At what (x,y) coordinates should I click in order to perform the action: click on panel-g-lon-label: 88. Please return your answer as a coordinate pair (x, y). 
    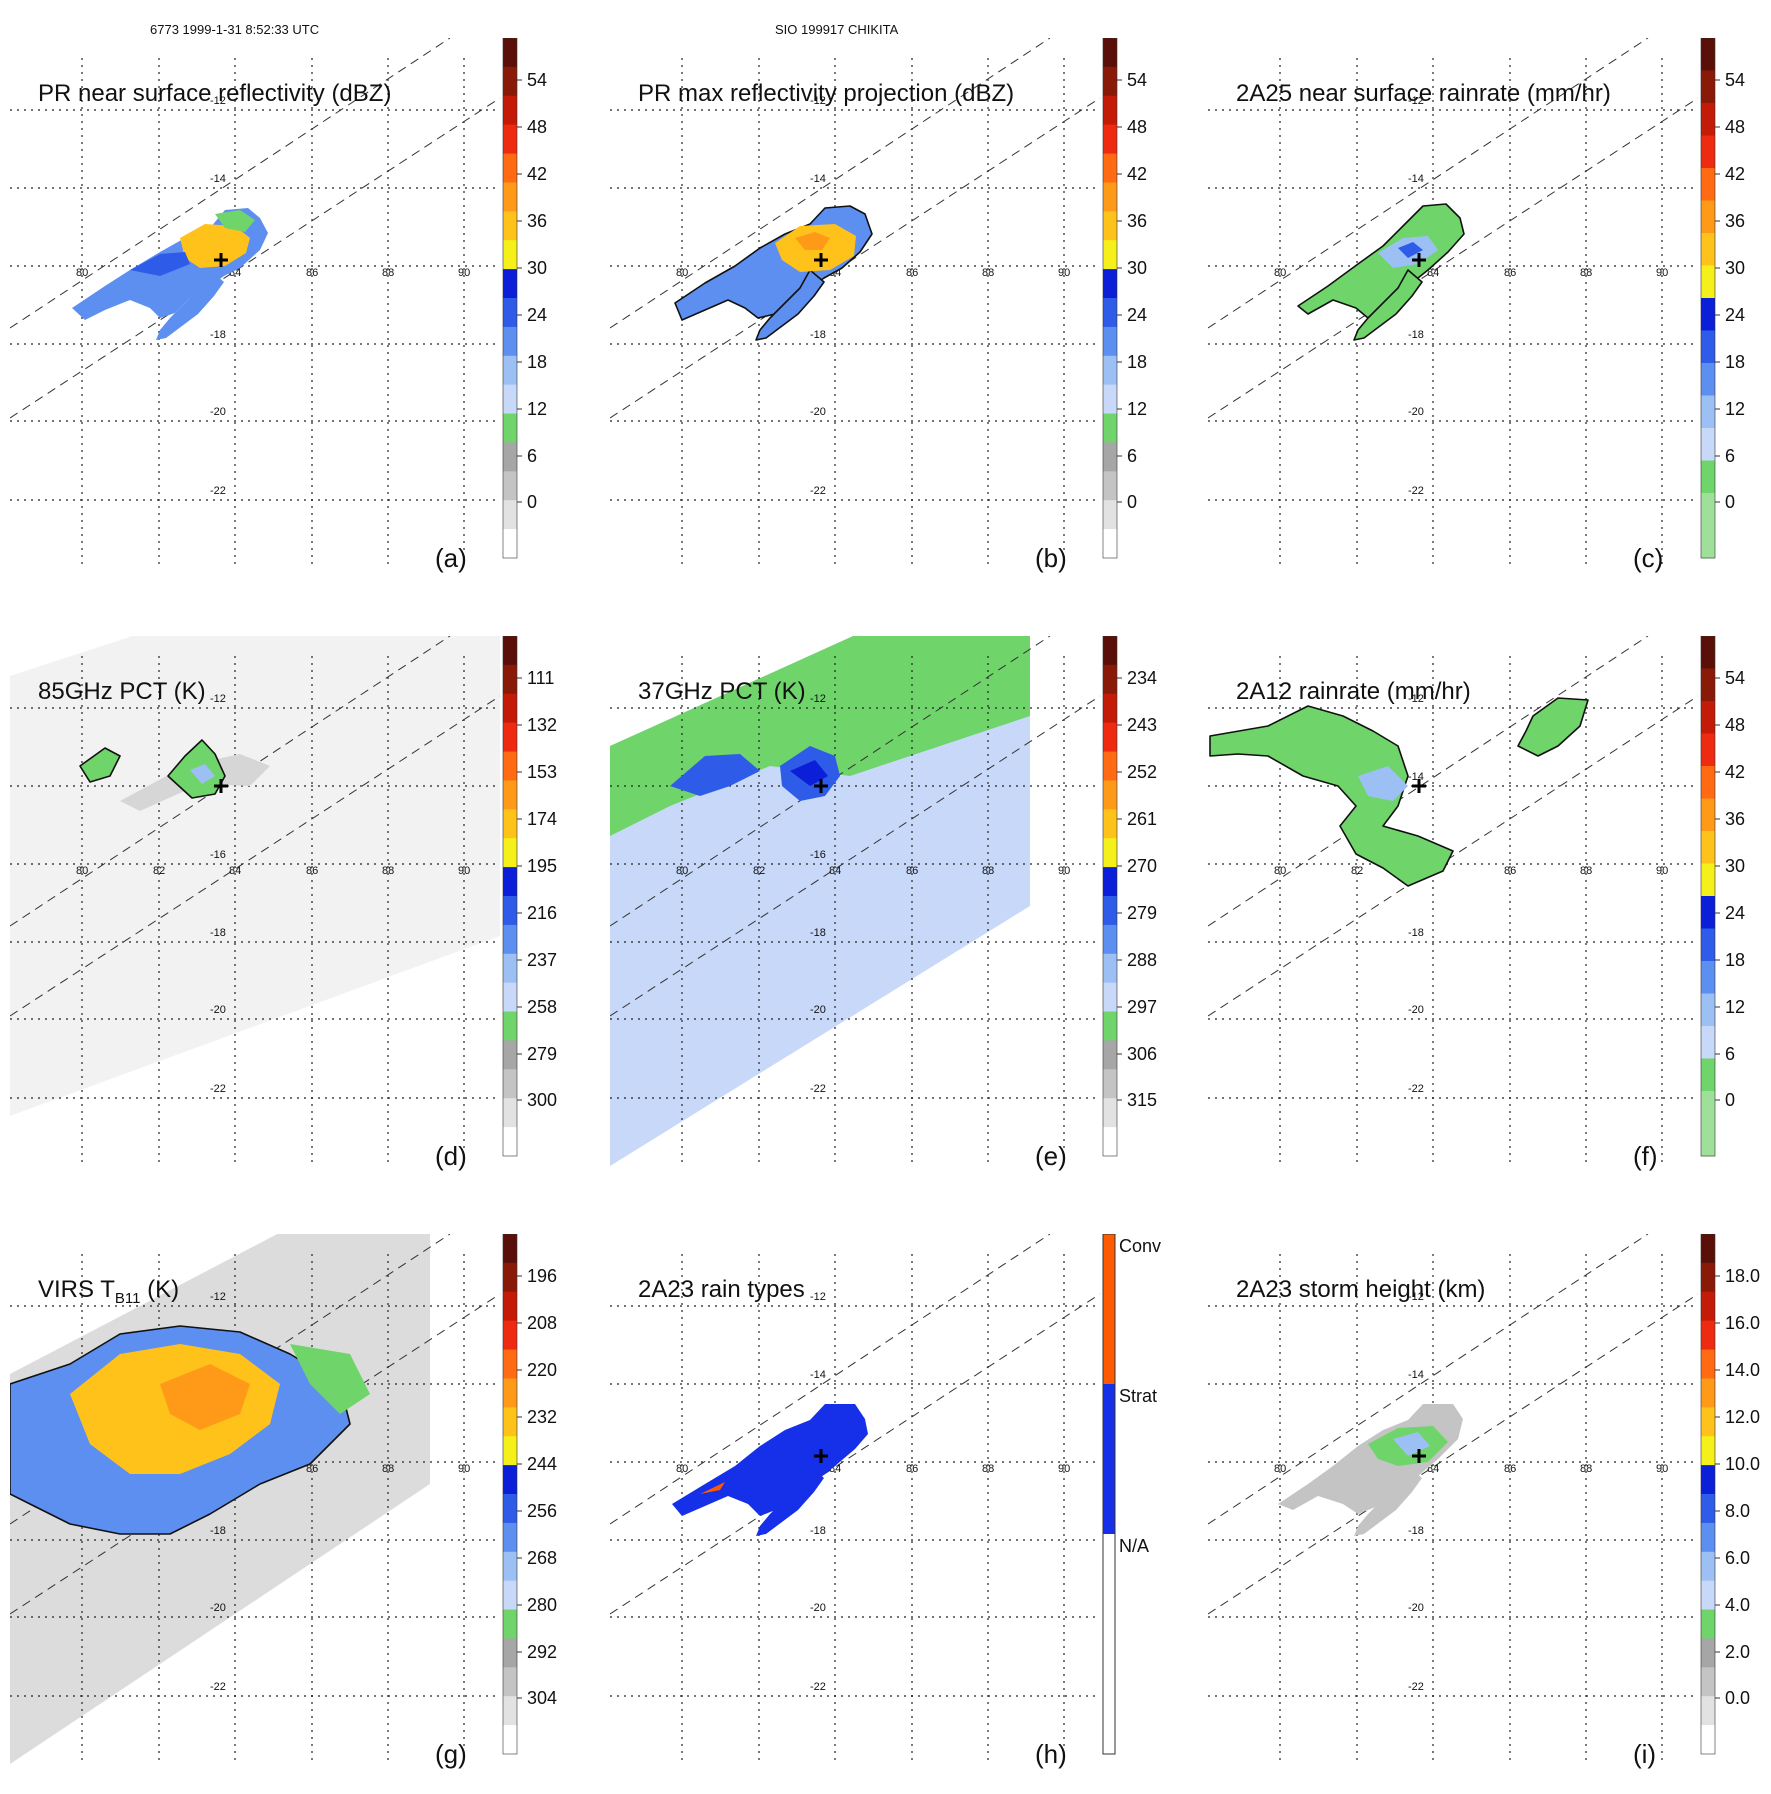
    Looking at the image, I should click on (388, 1469).